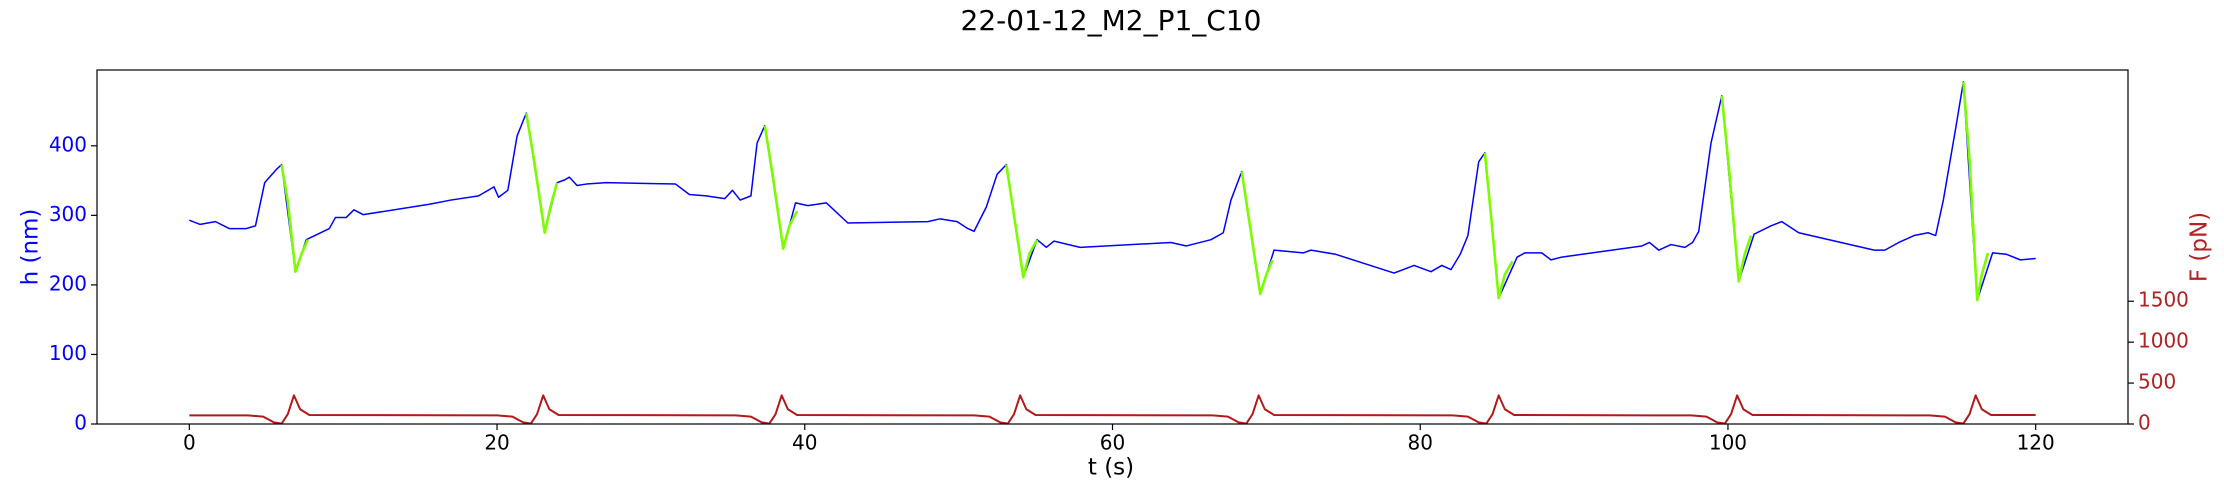 This screenshot has width=2224, height=500. What do you see at coordinates (2163, 300) in the screenshot?
I see `y2-tick-label: 1500` at bounding box center [2163, 300].